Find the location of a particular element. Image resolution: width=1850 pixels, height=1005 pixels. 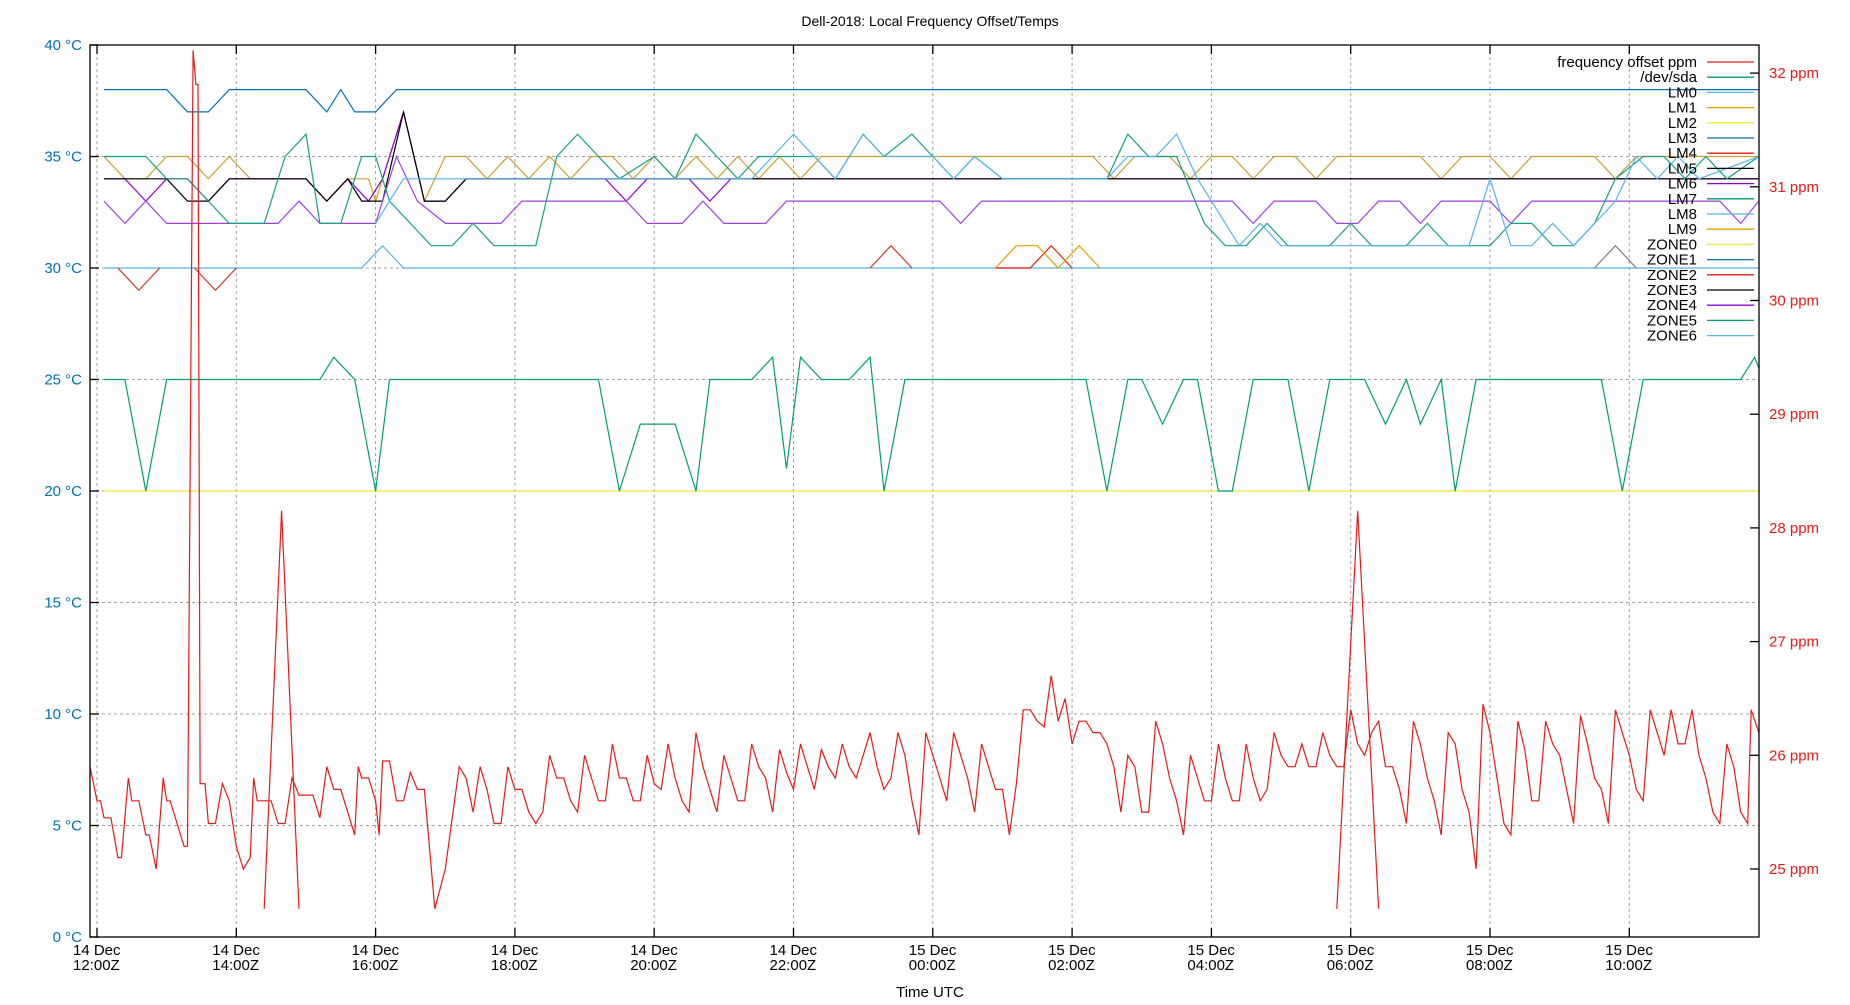

legend-label: ZONE4 is located at coordinates (1672, 305).